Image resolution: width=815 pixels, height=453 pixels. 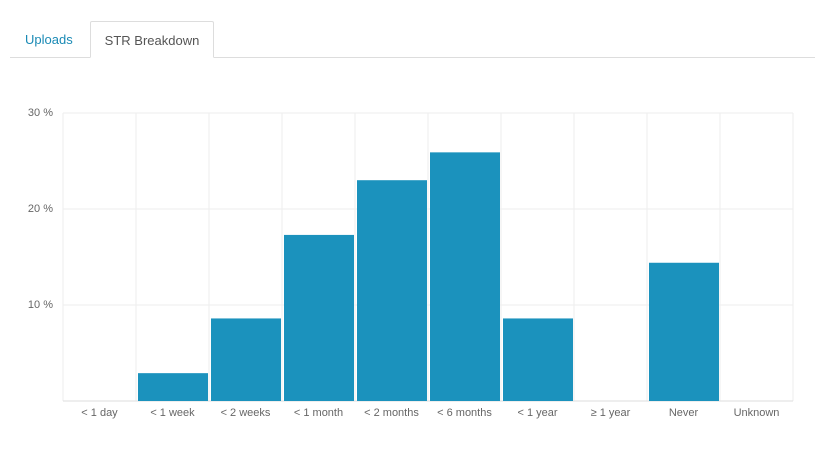 I want to click on x-tick-label: ≥ 1 year, so click(x=611, y=413).